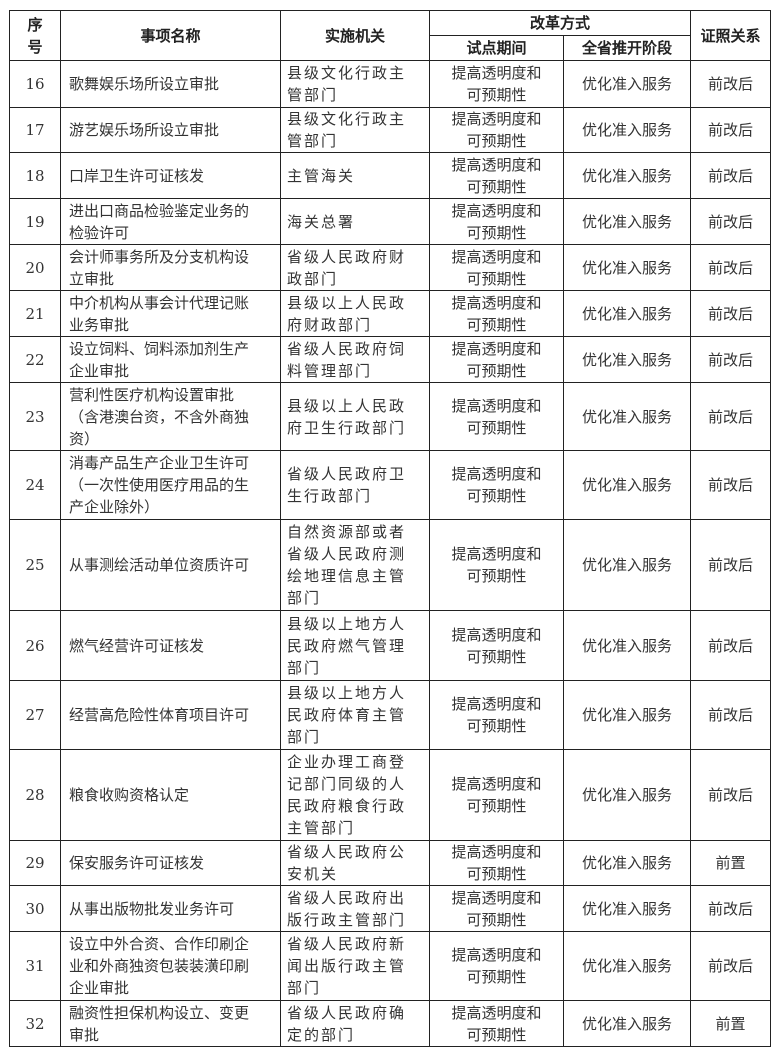 This screenshot has width=780, height=1055. Describe the element at coordinates (355, 795) in the screenshot. I see `agency: 企业办理工商登 记部门同级的人 民政府粮食行政 主管部门` at that location.